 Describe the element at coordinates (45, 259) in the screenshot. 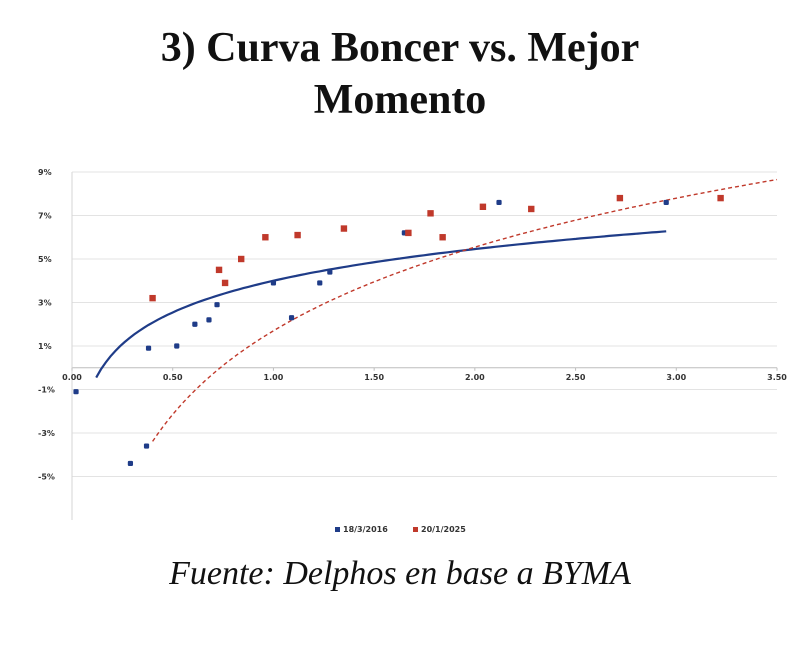

I see `y-tick-label: 5%` at that location.